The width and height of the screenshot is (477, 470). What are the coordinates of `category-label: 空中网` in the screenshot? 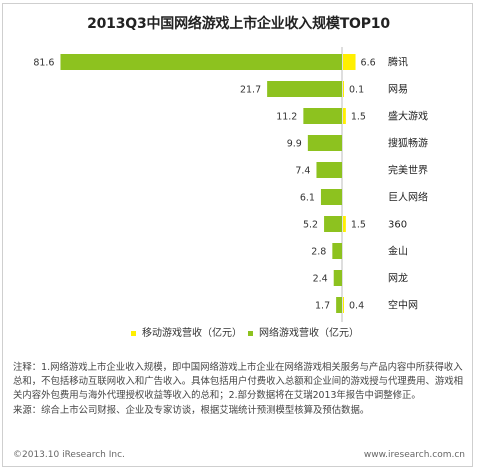 It's located at (403, 305).